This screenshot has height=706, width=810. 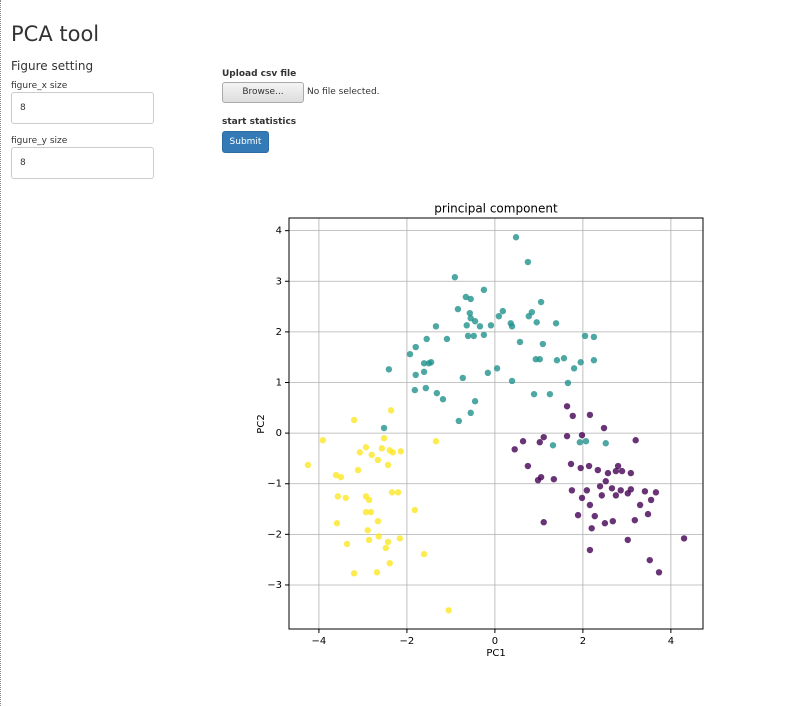 I want to click on x-tick-label: 4, so click(x=671, y=641).